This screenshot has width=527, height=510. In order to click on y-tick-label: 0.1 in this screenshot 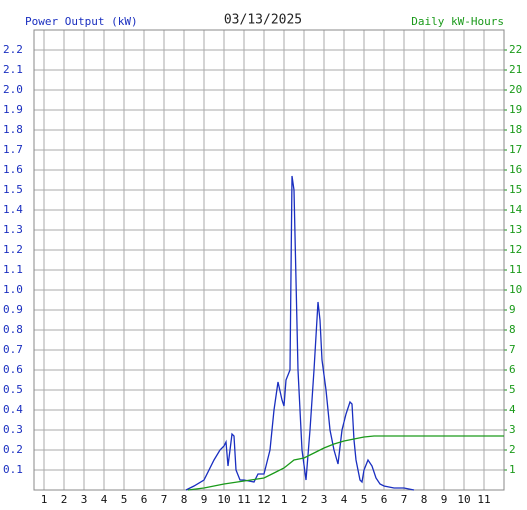, I will do `click(13, 469)`.